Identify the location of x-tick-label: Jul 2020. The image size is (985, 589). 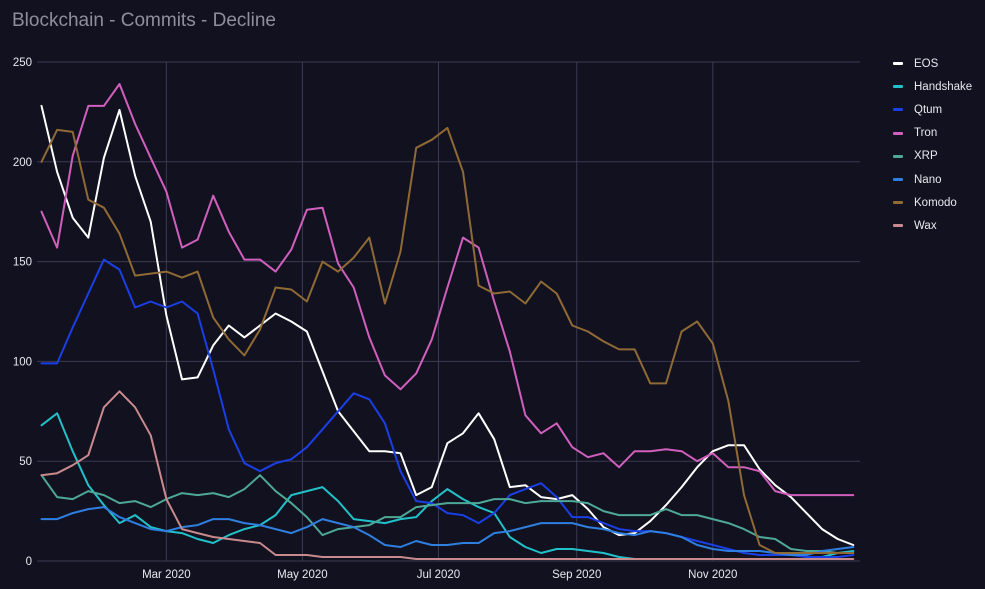
(438, 575).